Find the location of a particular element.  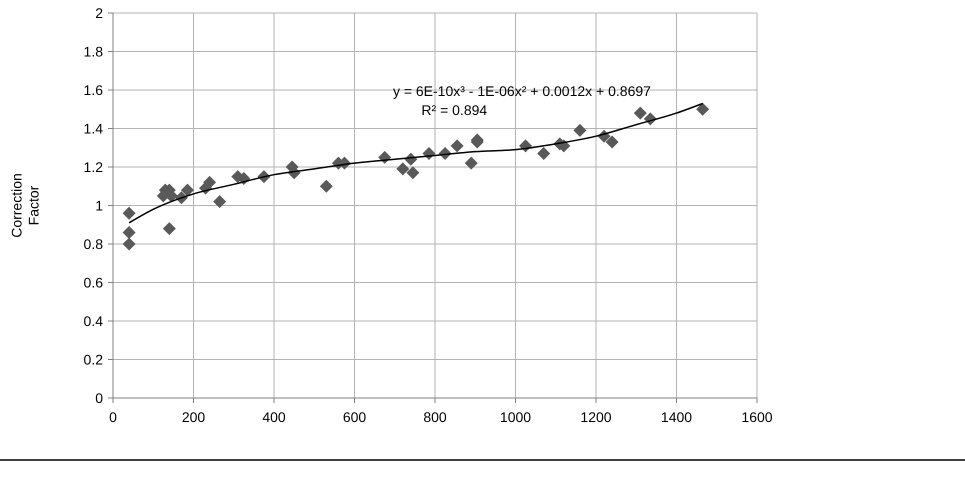

annotation: R² = 0.894 is located at coordinates (454, 110).